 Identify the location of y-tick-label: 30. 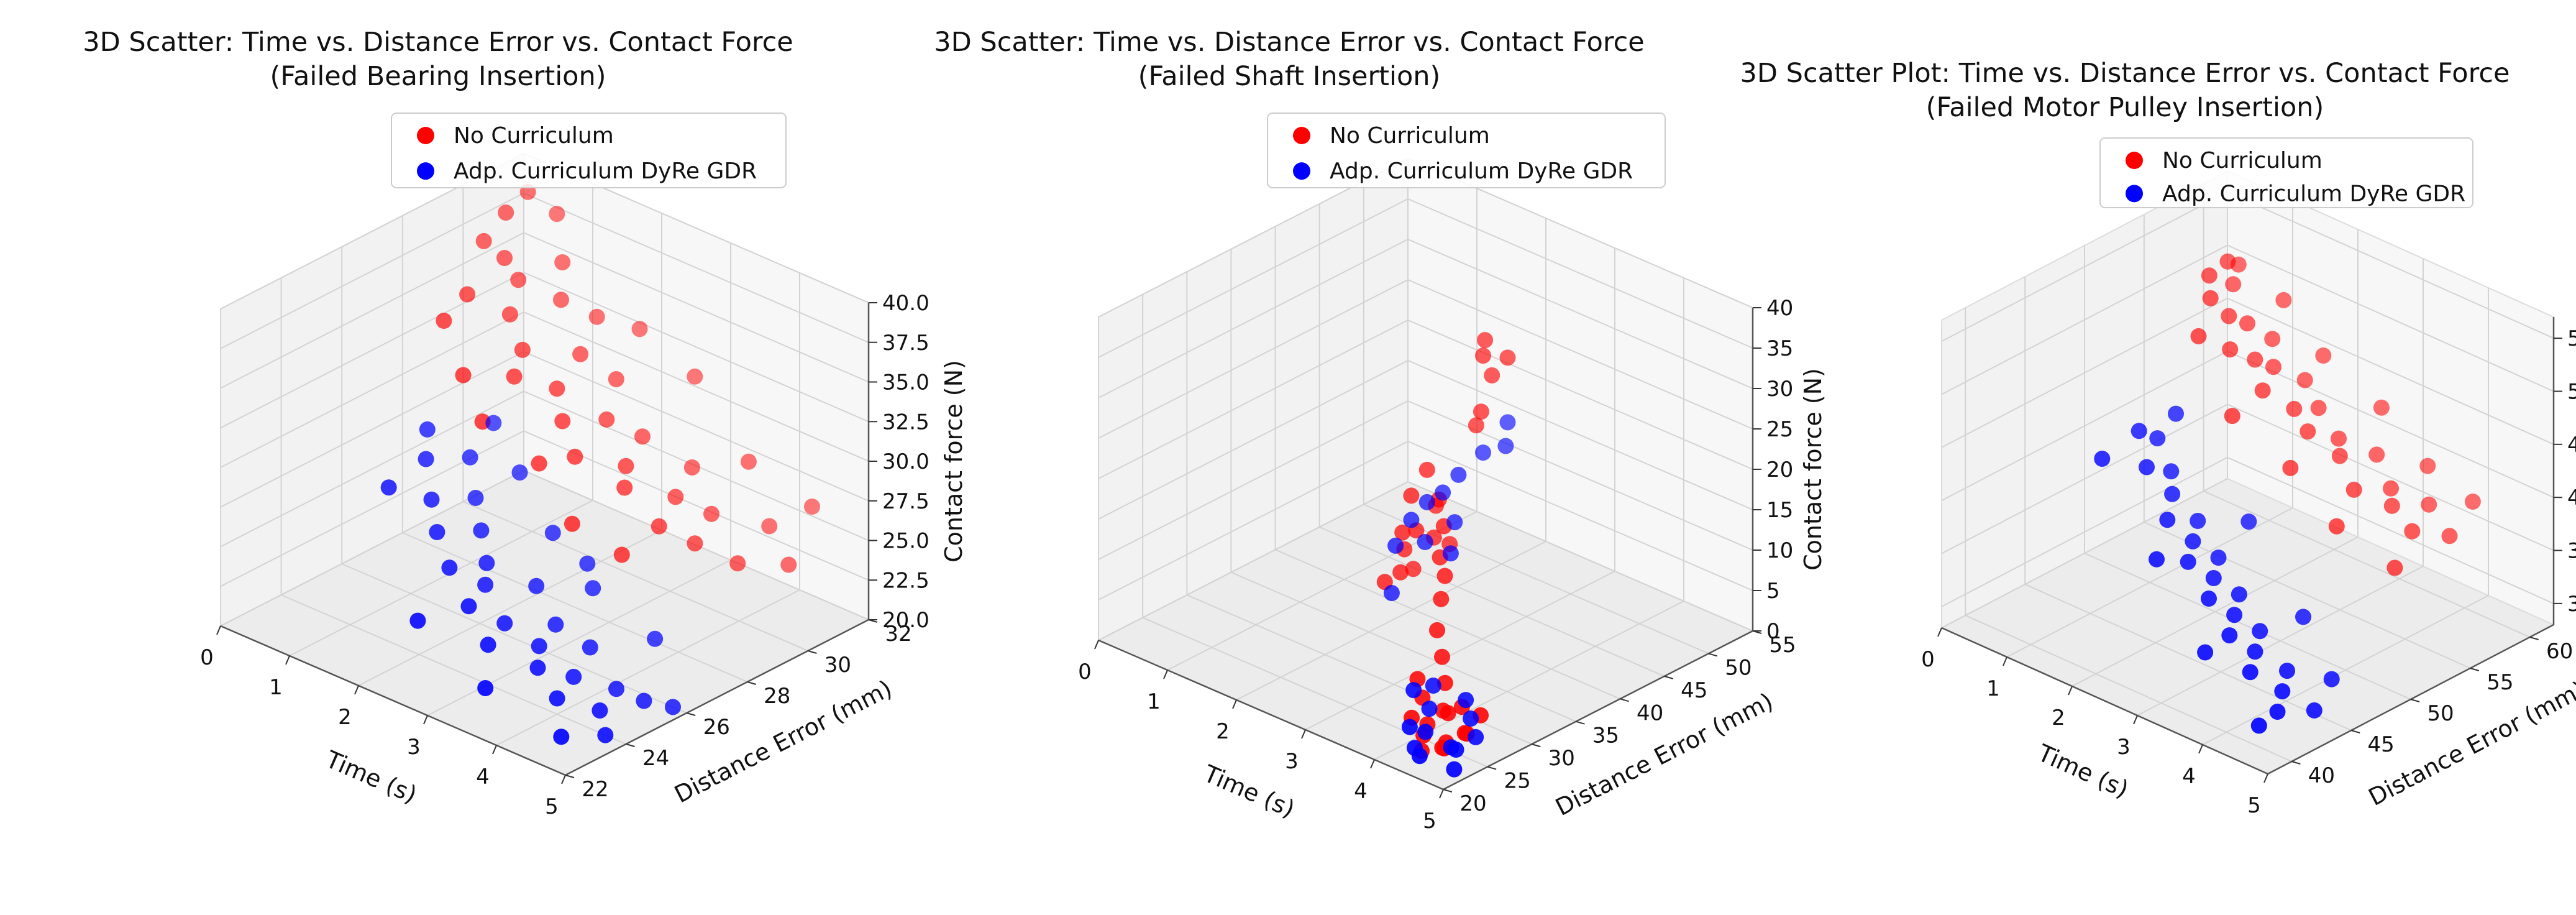
(1561, 758).